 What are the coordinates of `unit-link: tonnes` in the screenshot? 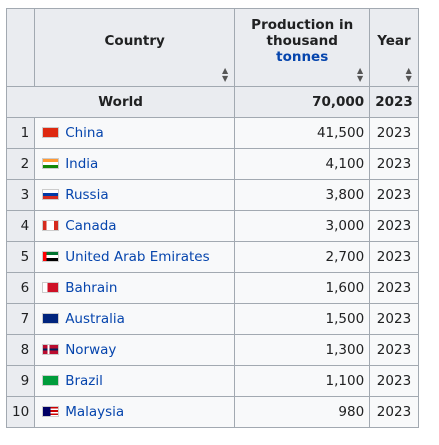 It's located at (302, 56).